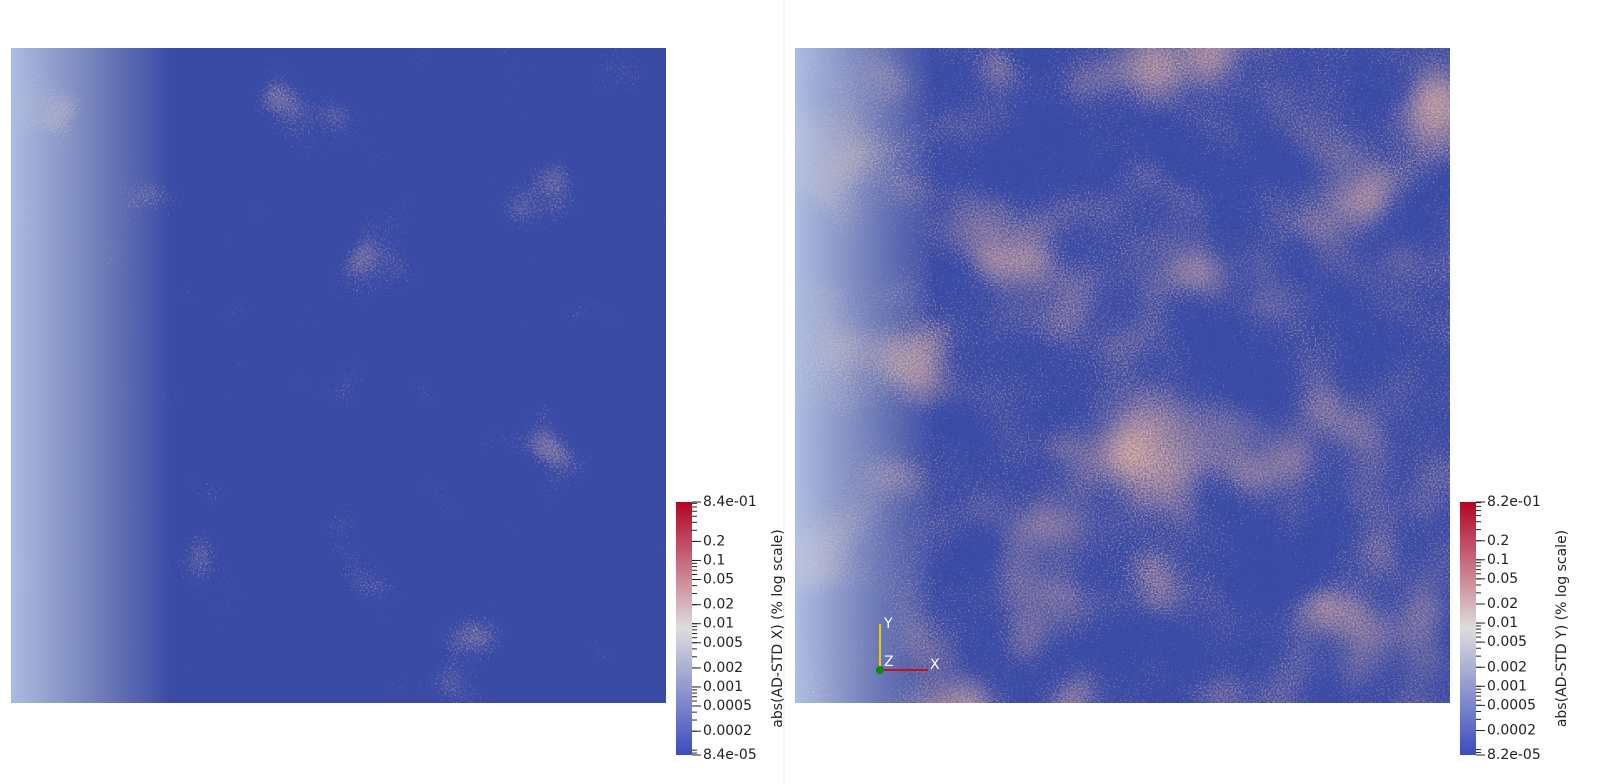 The image size is (1603, 784). What do you see at coordinates (935, 665) in the screenshot?
I see `axis-x-label: X` at bounding box center [935, 665].